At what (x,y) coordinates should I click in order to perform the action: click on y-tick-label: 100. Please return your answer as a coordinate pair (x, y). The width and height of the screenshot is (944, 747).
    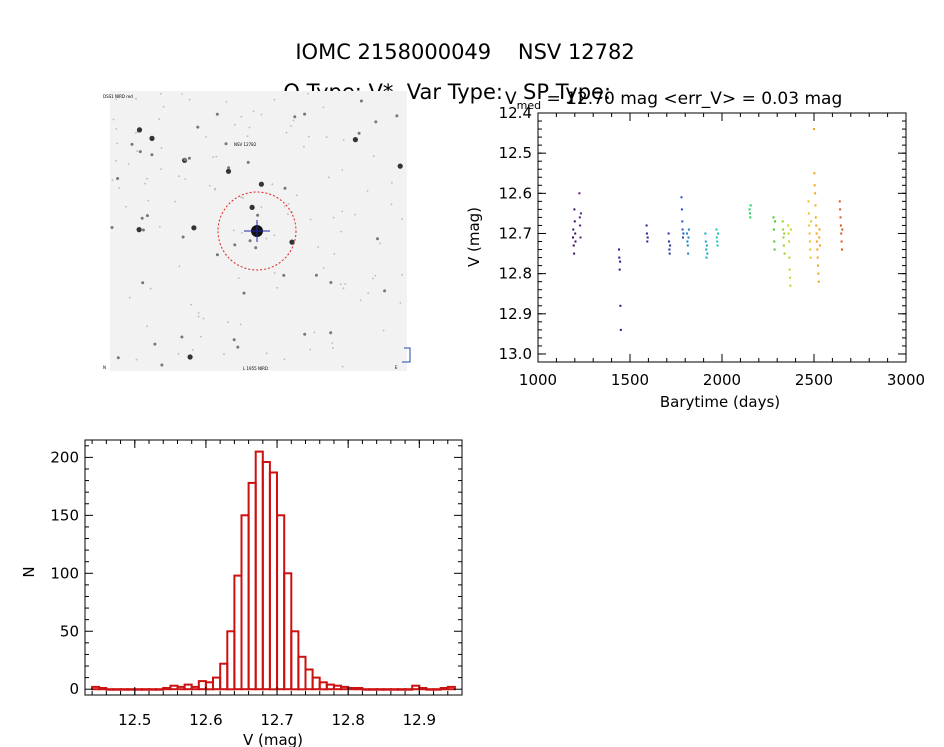
    Looking at the image, I should click on (64, 573).